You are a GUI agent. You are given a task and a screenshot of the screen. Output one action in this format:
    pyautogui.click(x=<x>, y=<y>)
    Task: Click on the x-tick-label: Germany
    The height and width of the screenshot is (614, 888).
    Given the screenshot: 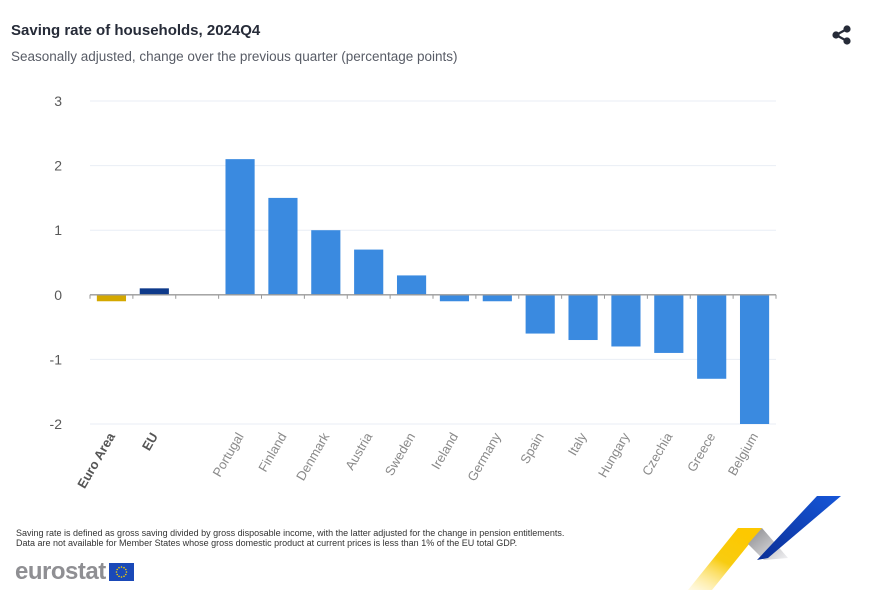 What is the action you would take?
    pyautogui.click(x=484, y=457)
    